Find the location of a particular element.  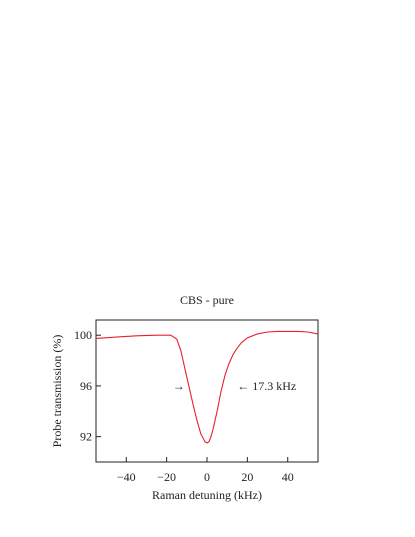

x-tick-label: 40 is located at coordinates (288, 477).